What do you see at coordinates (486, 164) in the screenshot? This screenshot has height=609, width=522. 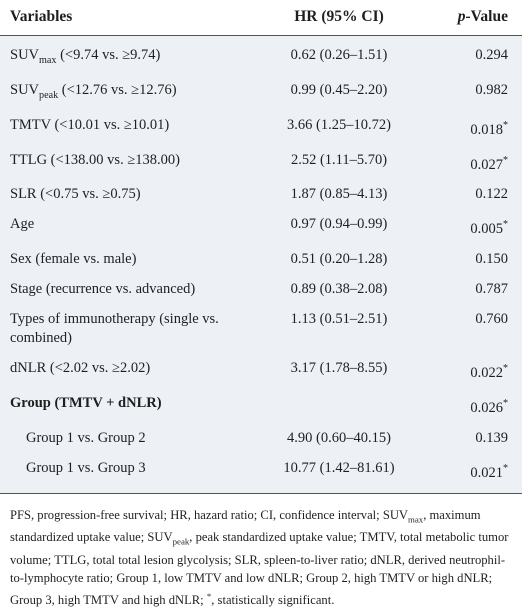 I see `p-value: 0.027` at bounding box center [486, 164].